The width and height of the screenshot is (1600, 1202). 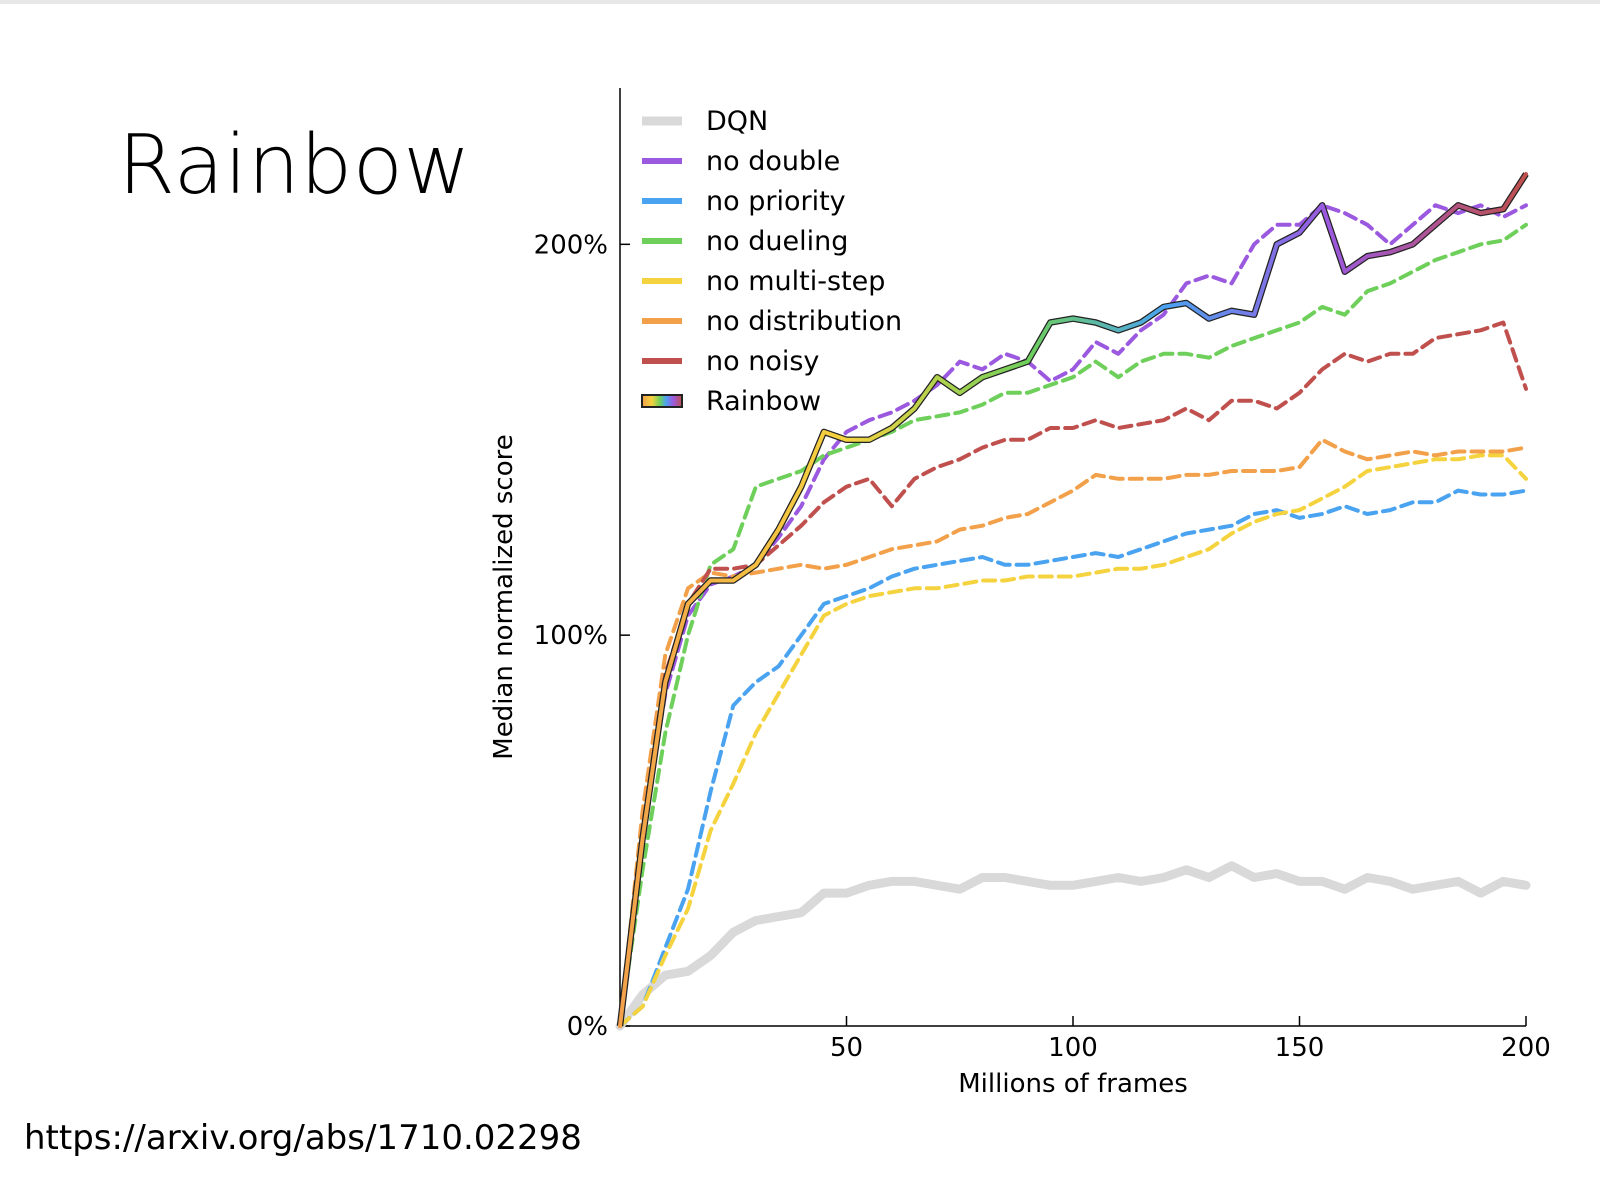 I want to click on x-tick-label: 150, so click(x=1300, y=1048).